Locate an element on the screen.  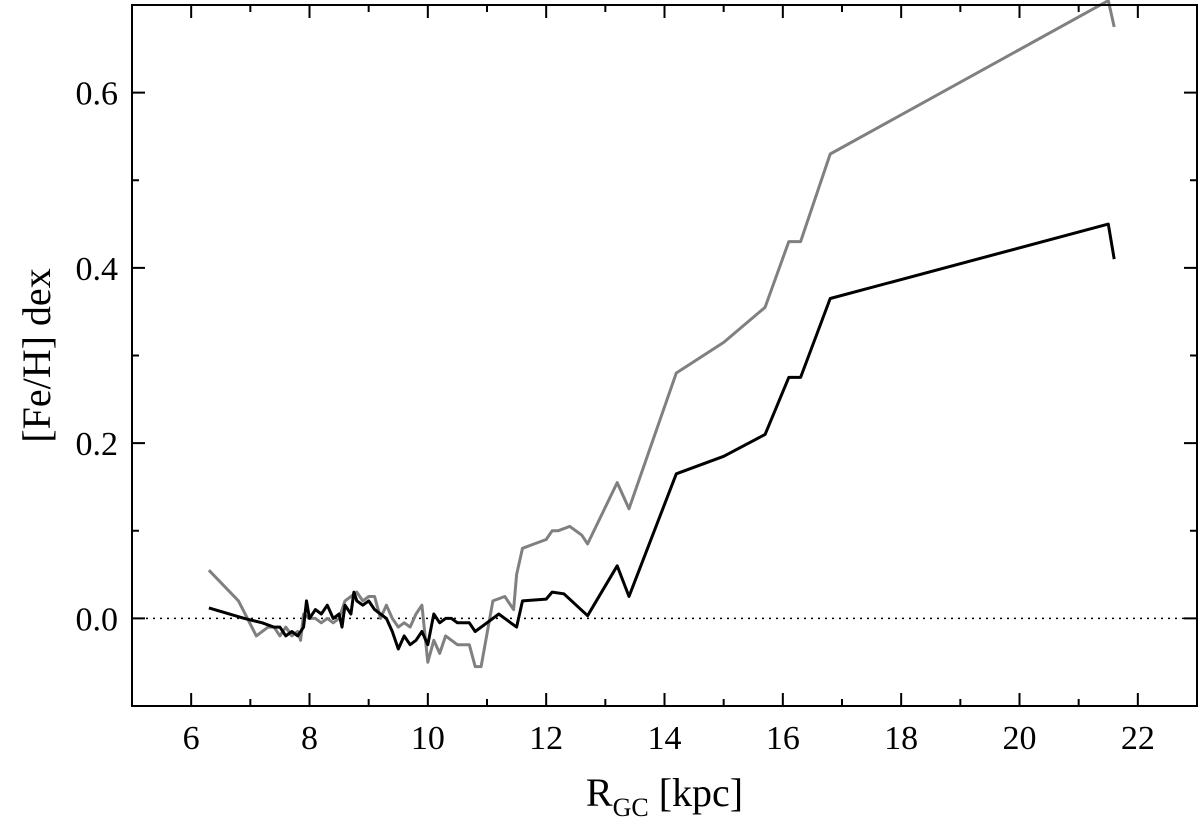
y-tick-labels: 0.0 0.2 0.4 0.6 is located at coordinates (97, 357).